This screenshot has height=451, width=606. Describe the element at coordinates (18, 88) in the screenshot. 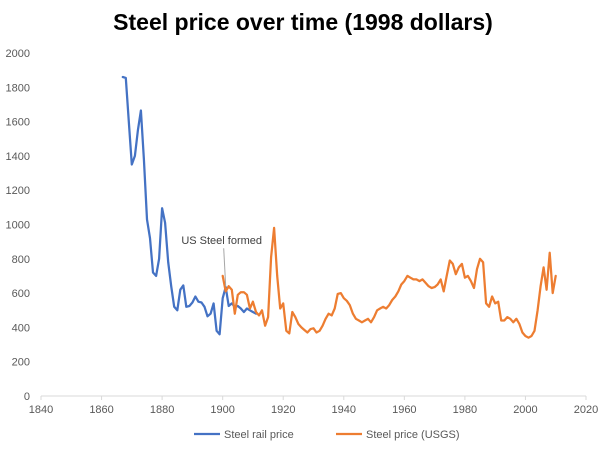

I see `y-tick-label: 1800` at that location.